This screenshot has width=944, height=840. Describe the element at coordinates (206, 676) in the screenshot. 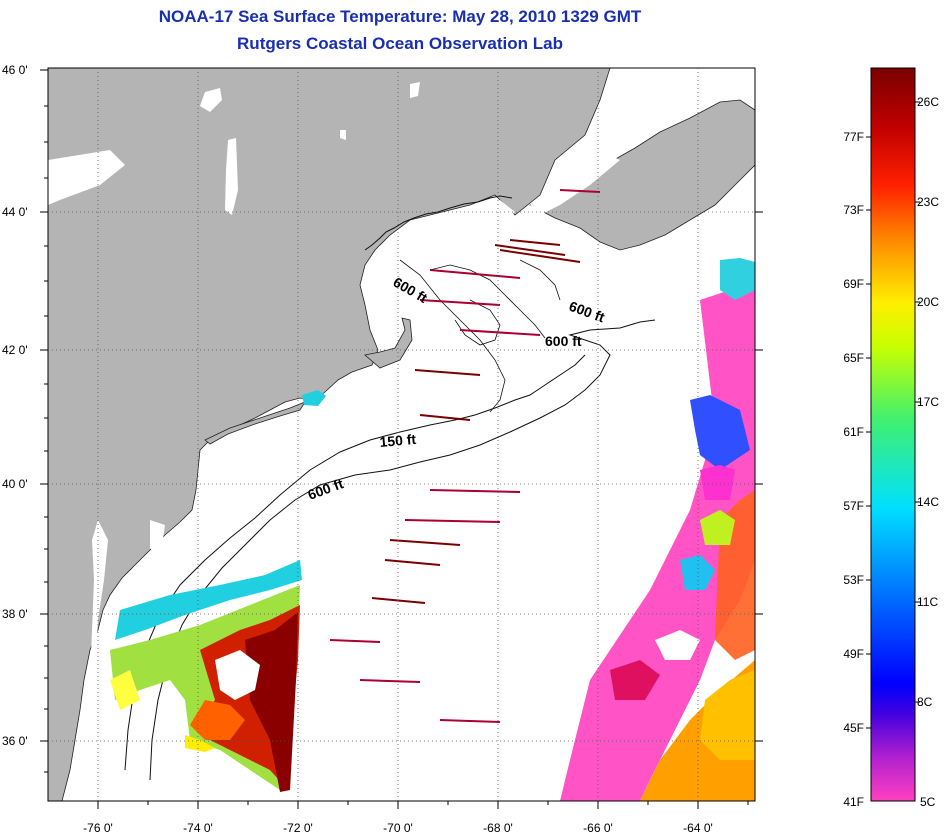

I see `sst-swath-west` at that location.